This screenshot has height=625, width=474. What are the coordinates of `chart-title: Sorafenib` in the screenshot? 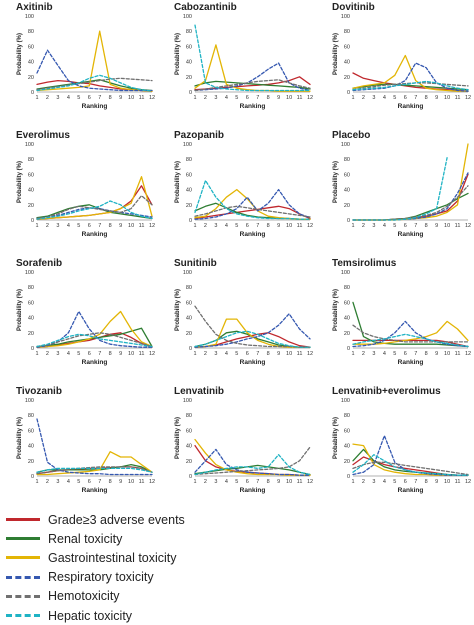 It's located at (39, 263).